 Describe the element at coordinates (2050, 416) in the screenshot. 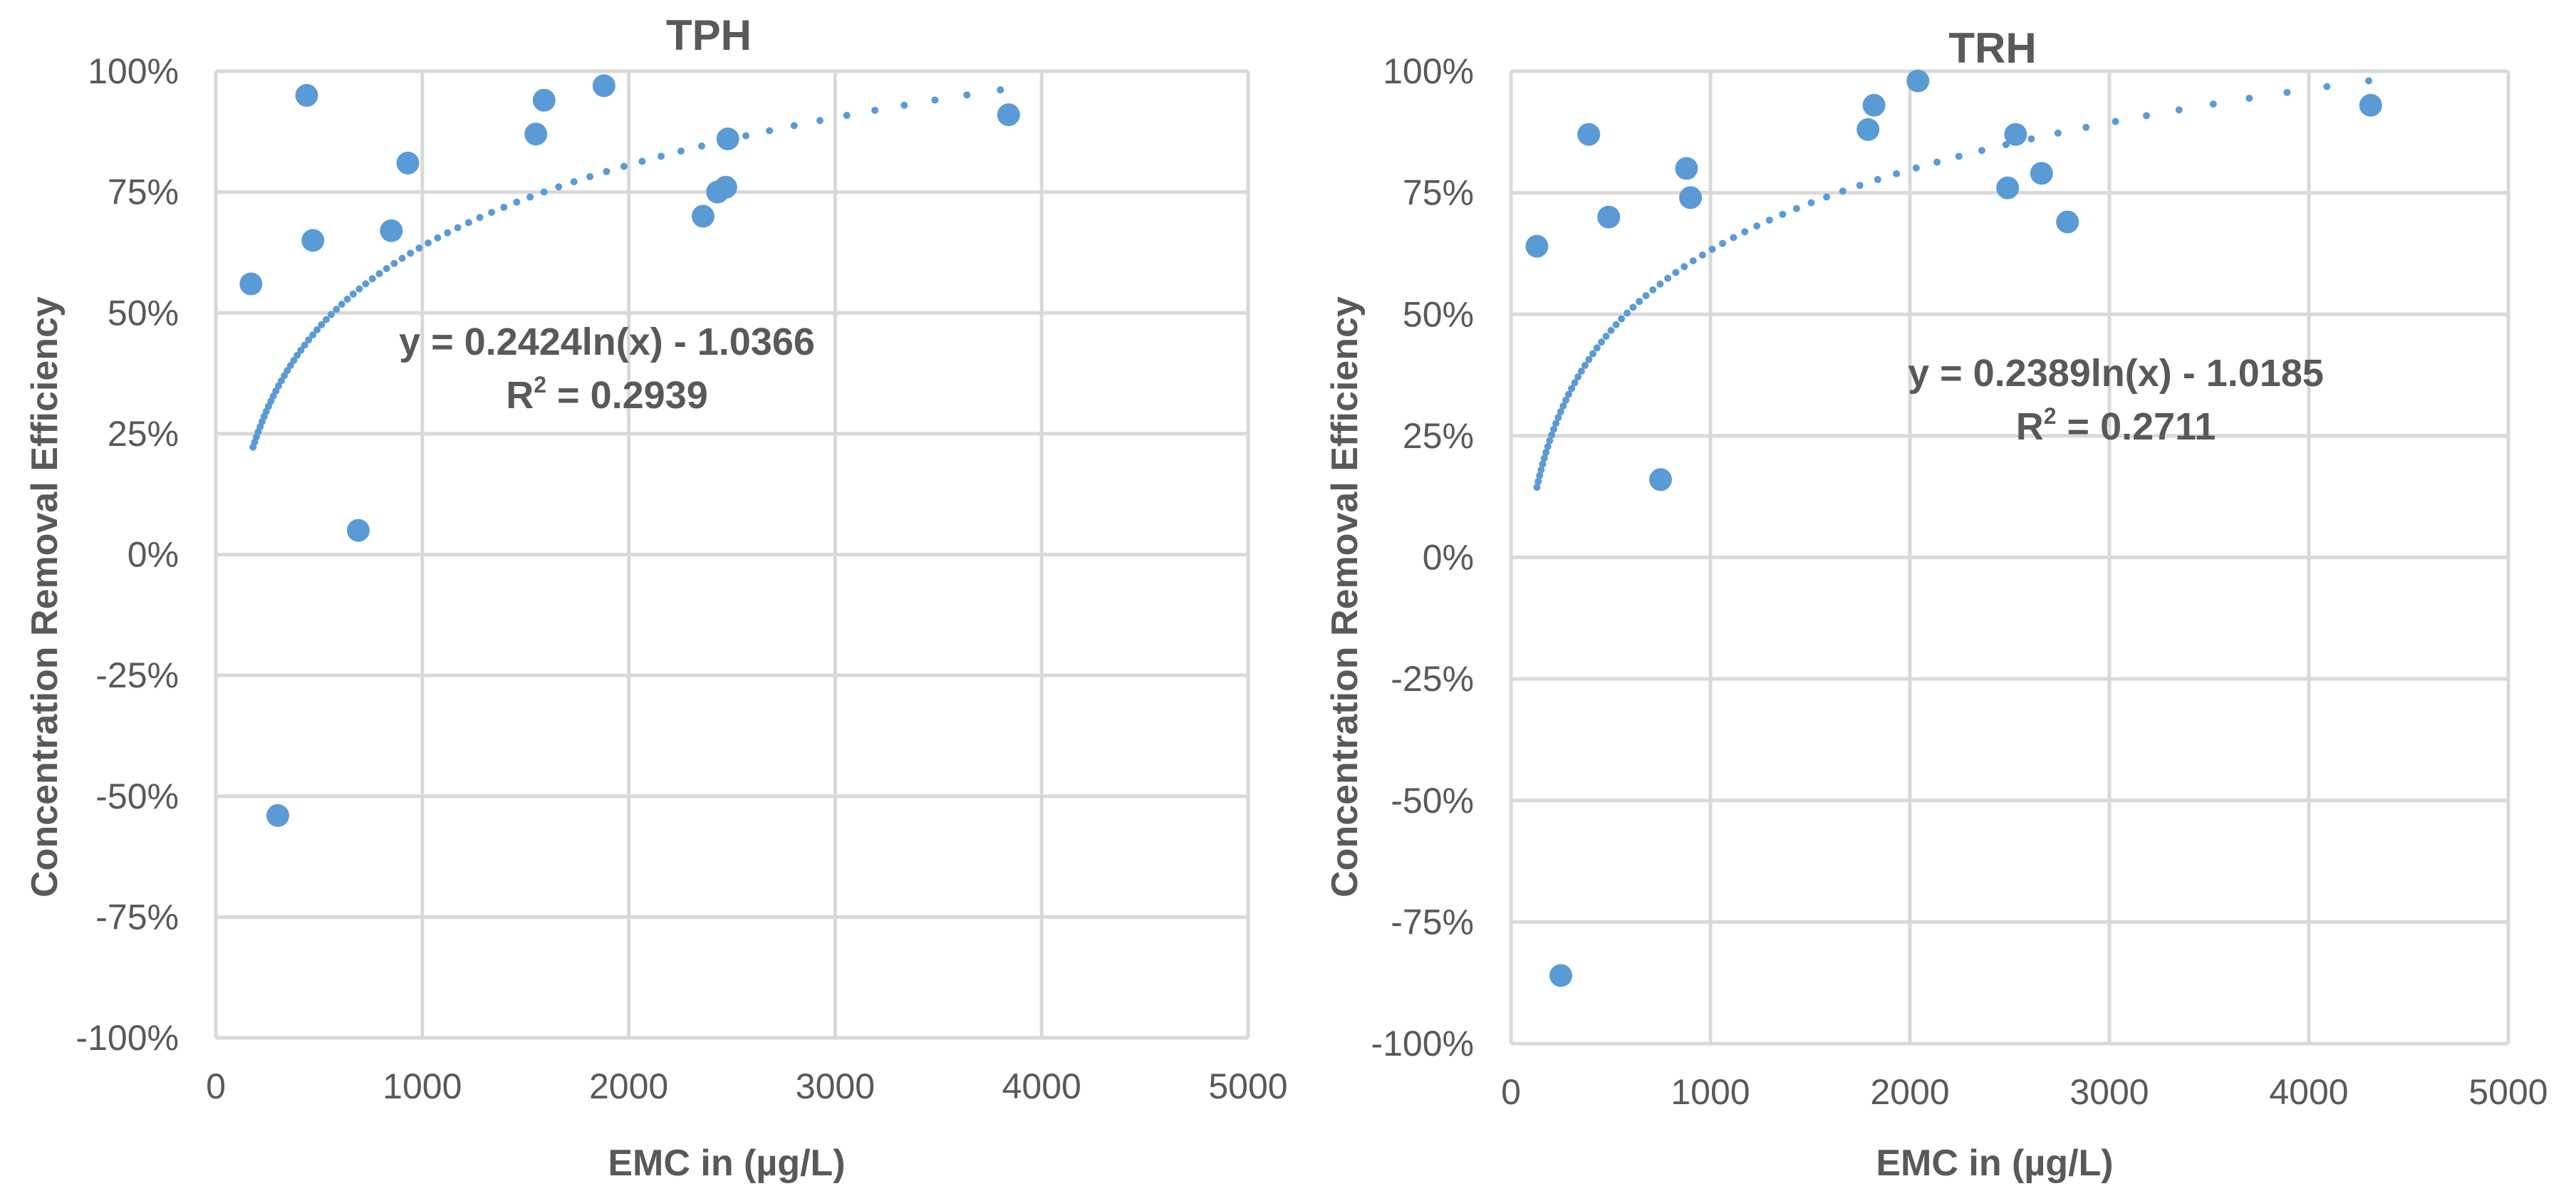

I see `r-squared-superscript: 2` at that location.